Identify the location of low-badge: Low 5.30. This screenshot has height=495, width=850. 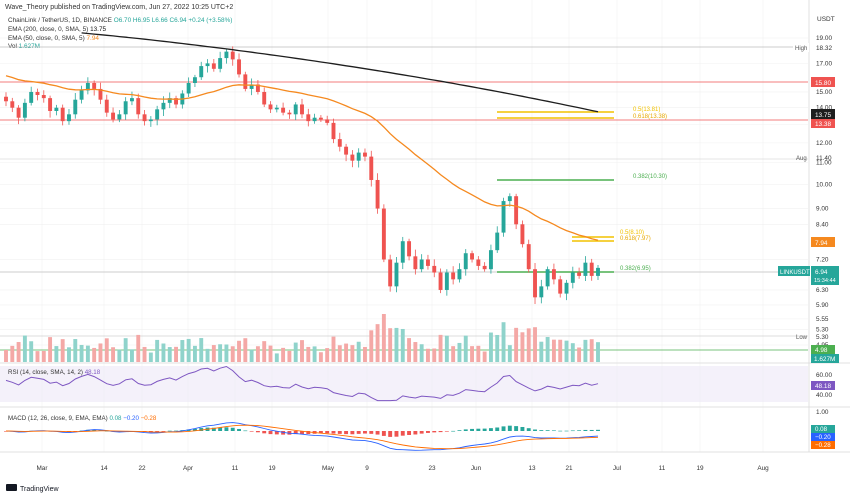
(812, 337).